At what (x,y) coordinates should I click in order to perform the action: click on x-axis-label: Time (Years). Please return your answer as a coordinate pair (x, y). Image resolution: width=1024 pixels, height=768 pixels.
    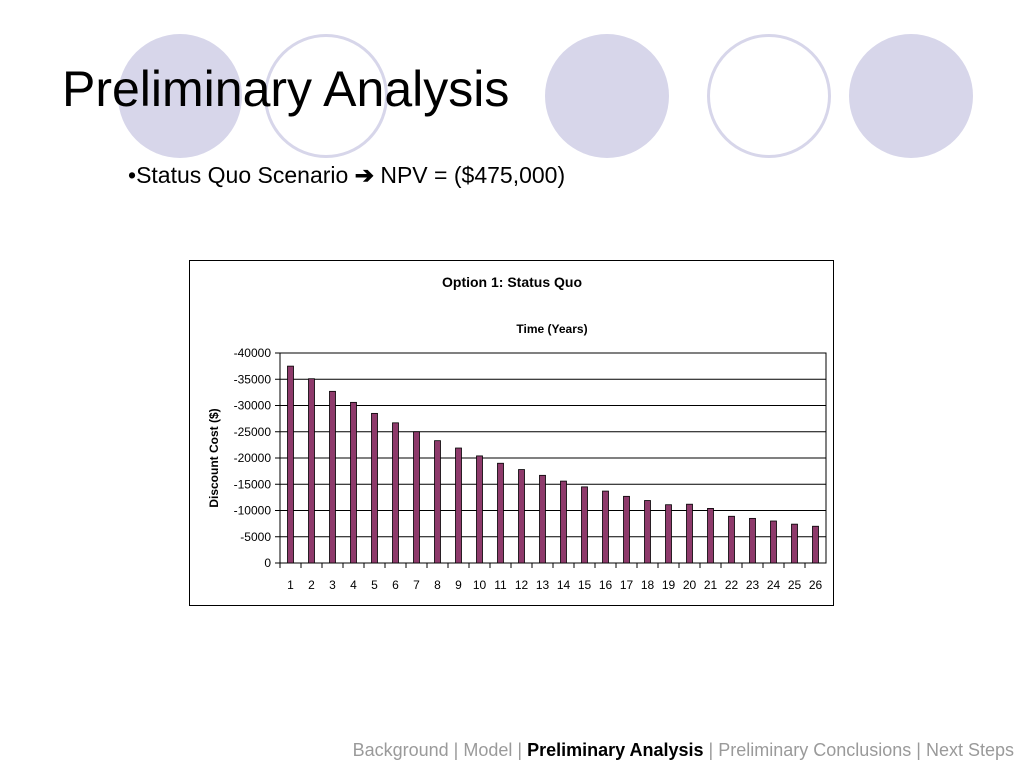
    Looking at the image, I should click on (551, 329).